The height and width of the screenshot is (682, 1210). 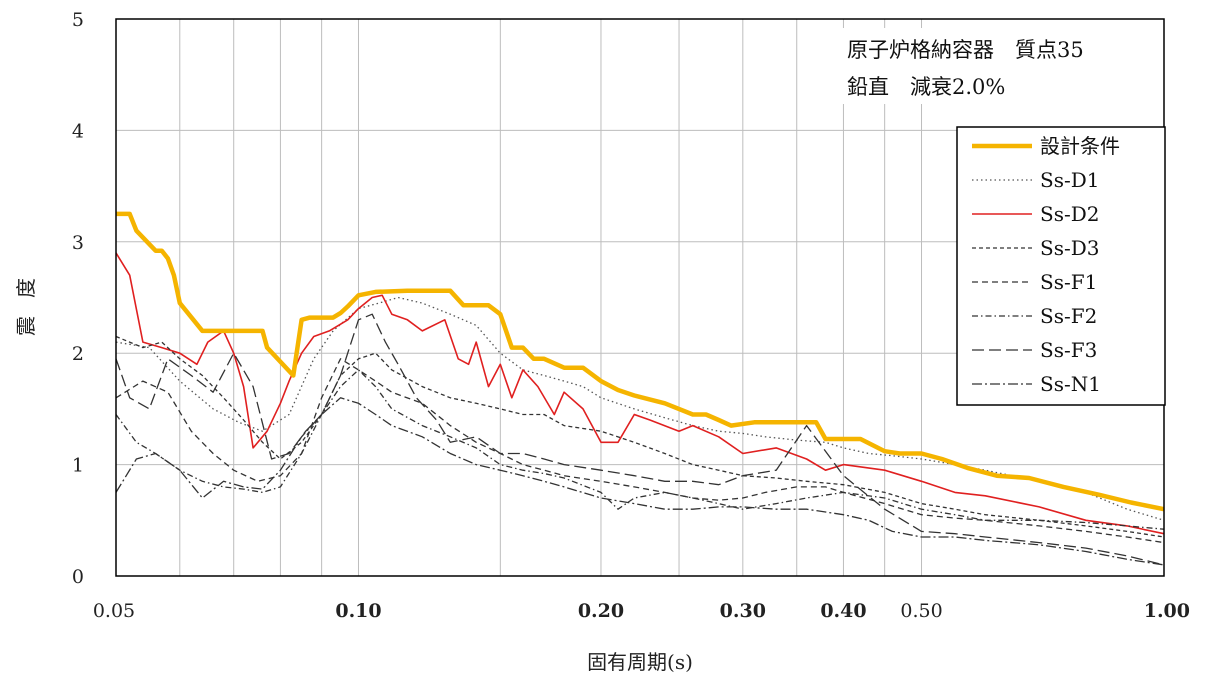 What do you see at coordinates (1069, 248) in the screenshot?
I see `legend-label-4: Ss-D3` at bounding box center [1069, 248].